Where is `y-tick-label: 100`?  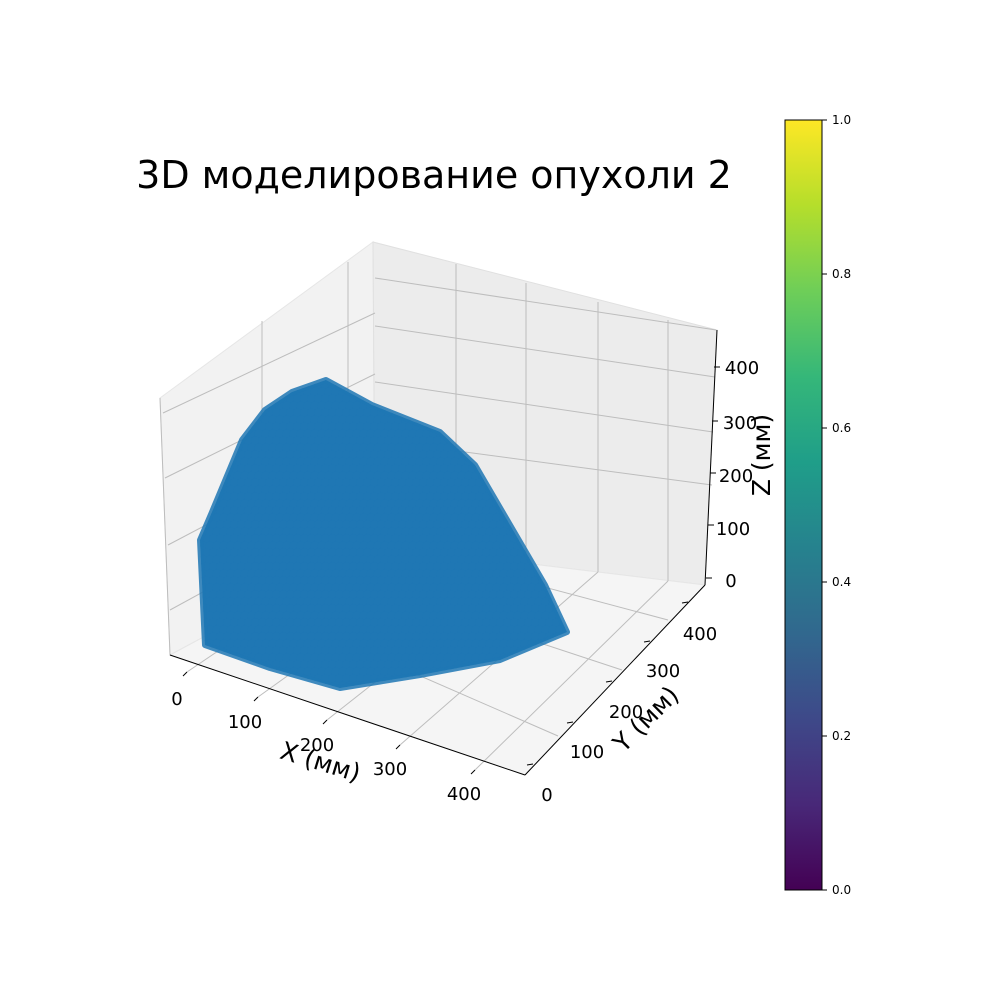 y-tick-label: 100 is located at coordinates (587, 752).